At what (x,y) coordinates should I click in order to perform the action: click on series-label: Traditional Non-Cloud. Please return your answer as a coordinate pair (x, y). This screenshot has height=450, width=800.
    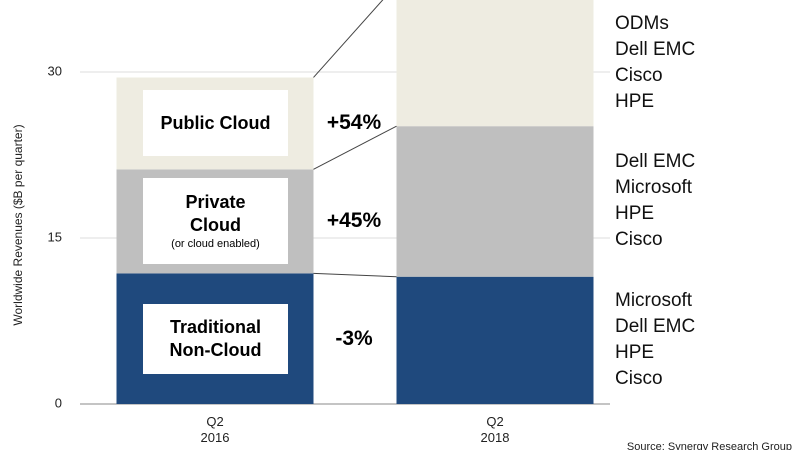
    Looking at the image, I should click on (215, 338).